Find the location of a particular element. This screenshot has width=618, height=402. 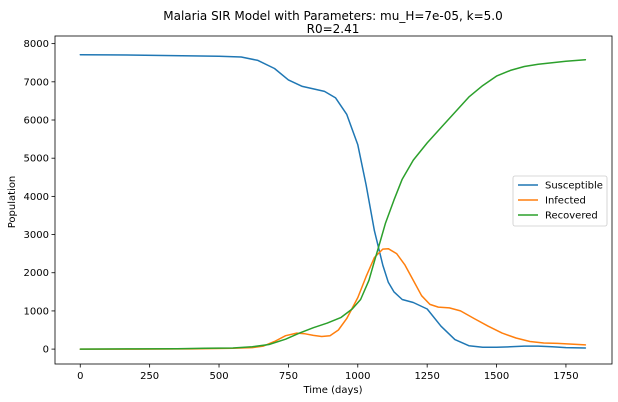

x-tick-label: 1000 is located at coordinates (357, 376).